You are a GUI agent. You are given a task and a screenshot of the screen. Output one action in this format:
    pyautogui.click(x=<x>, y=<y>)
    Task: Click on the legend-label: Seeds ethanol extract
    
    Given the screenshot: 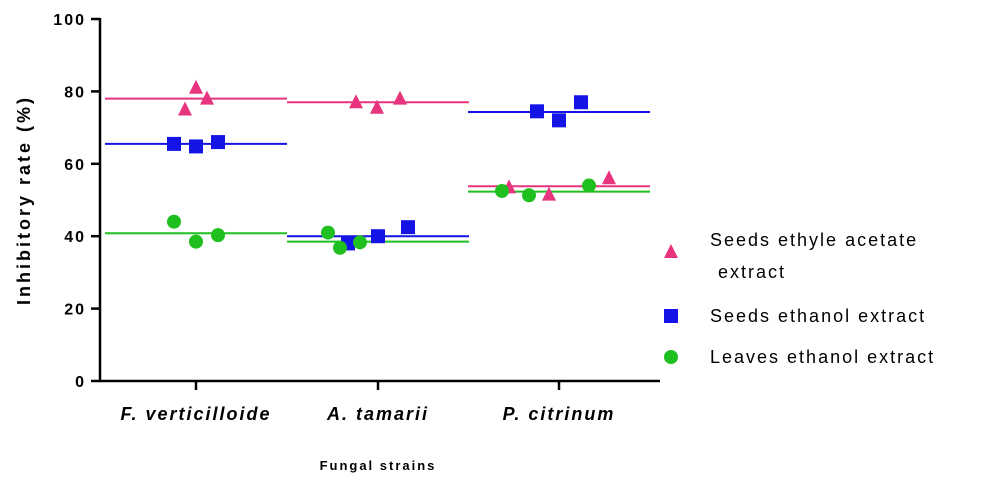 What is the action you would take?
    pyautogui.click(x=818, y=316)
    